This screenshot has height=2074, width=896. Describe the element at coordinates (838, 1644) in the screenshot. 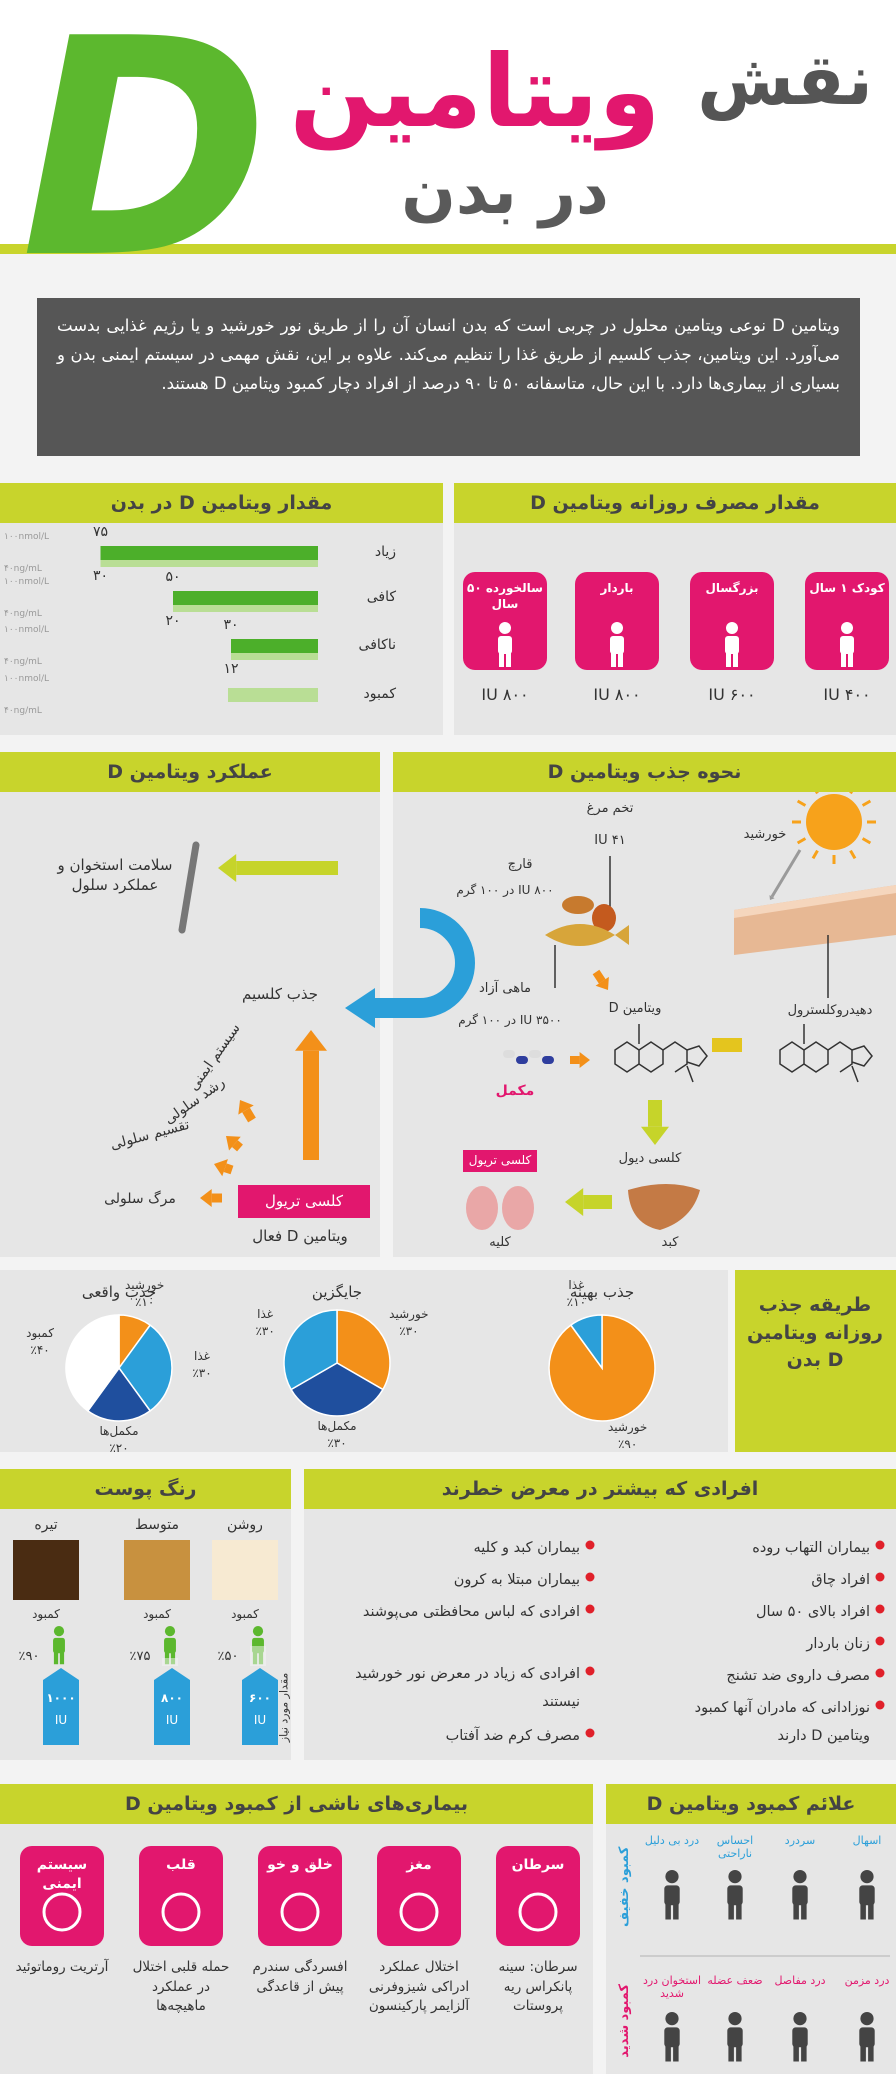

I see `risk-item: زنان باردار` at that location.